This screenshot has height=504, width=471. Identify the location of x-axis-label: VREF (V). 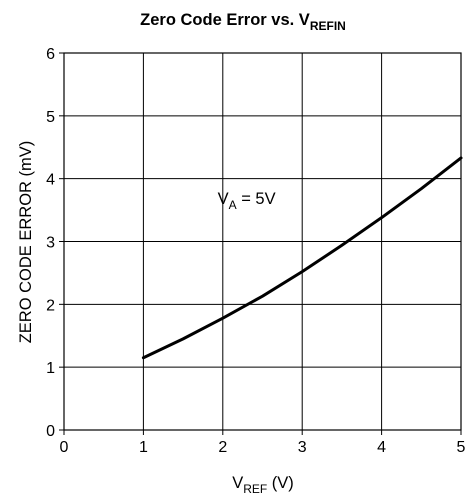
(263, 485).